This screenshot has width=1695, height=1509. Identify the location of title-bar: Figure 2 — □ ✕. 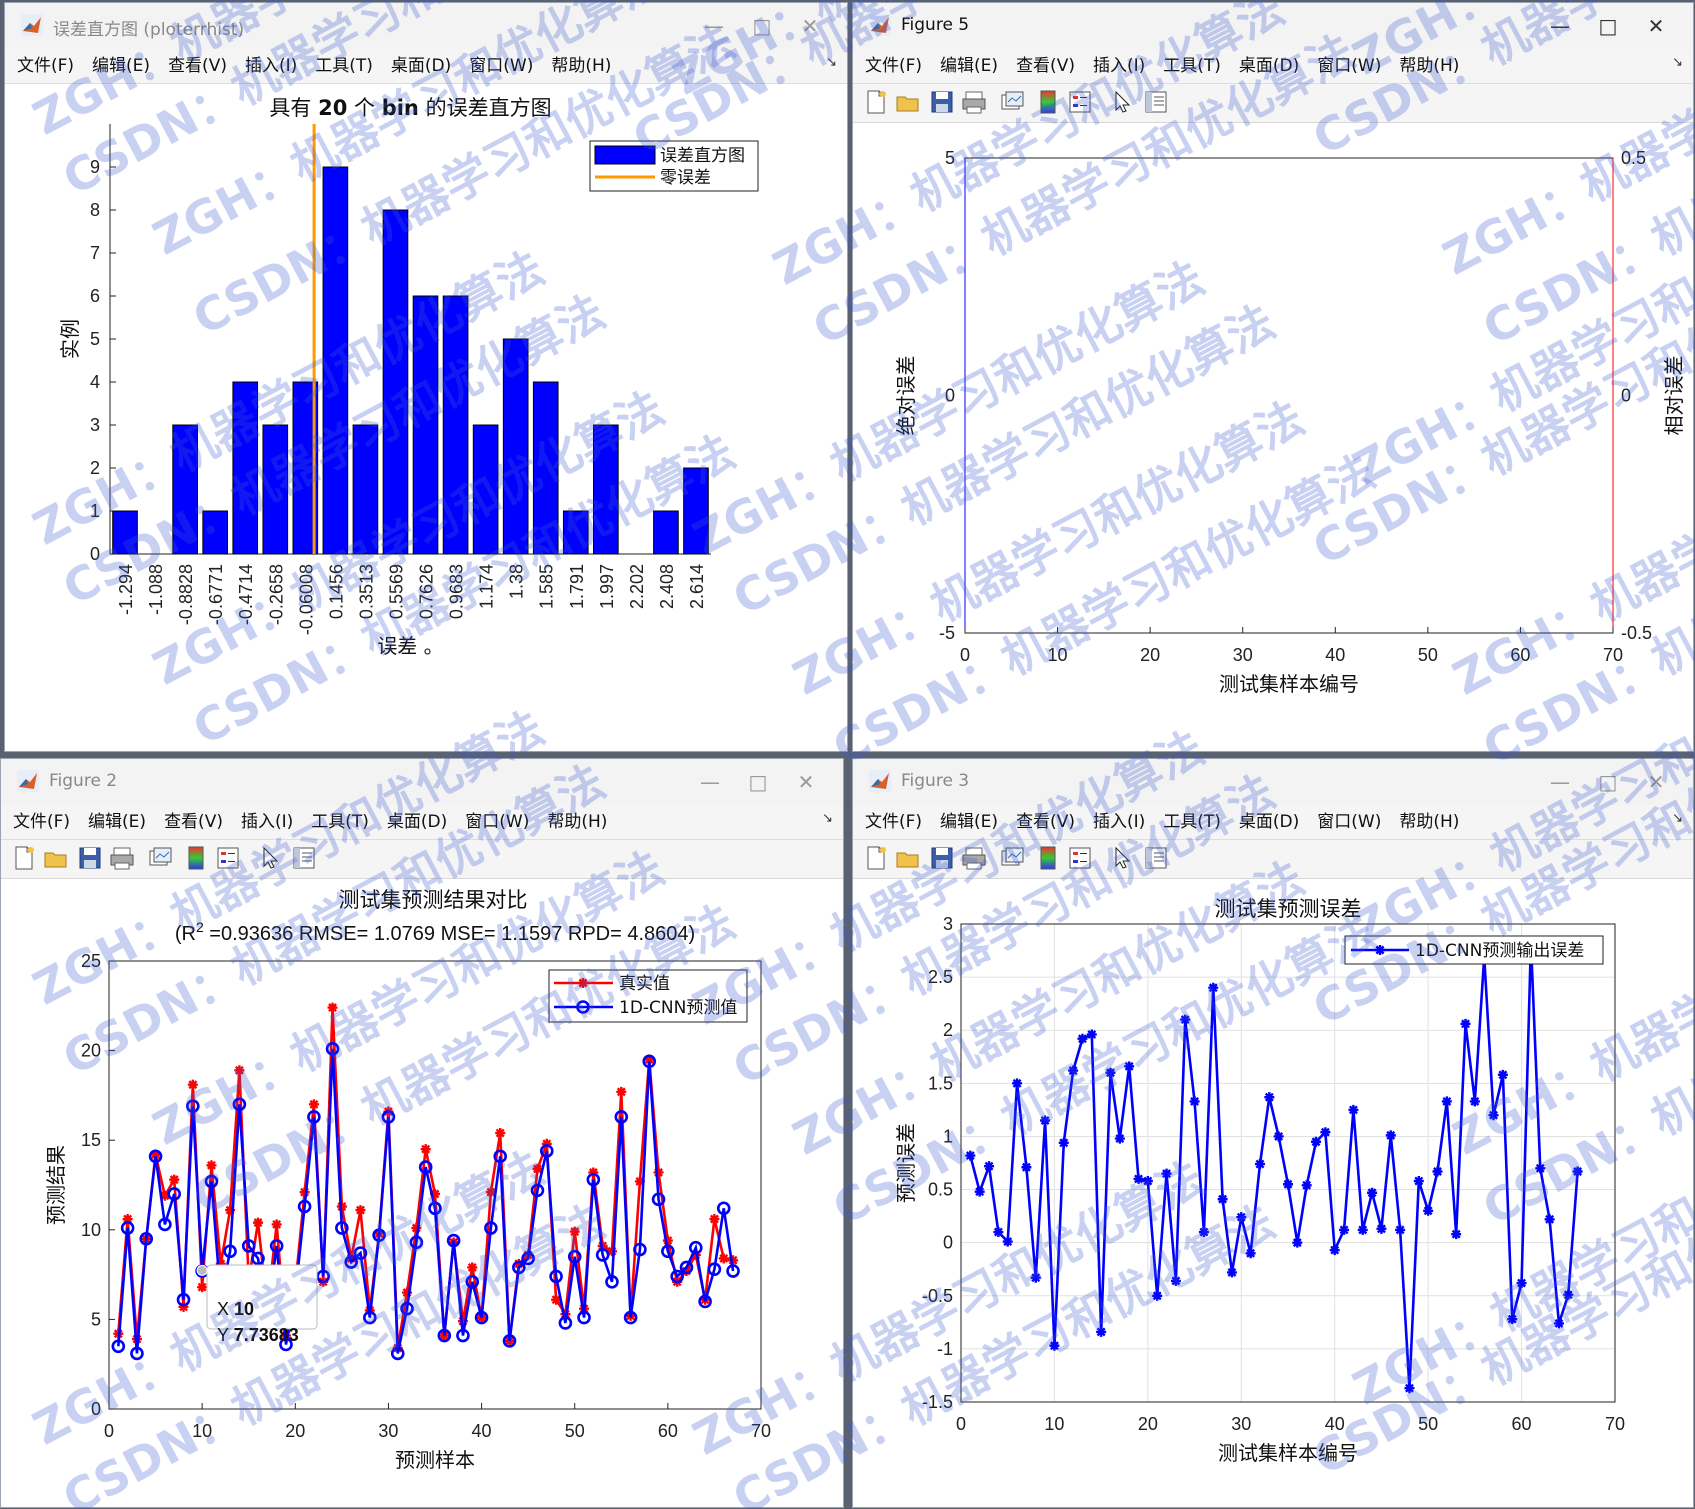
(422, 782).